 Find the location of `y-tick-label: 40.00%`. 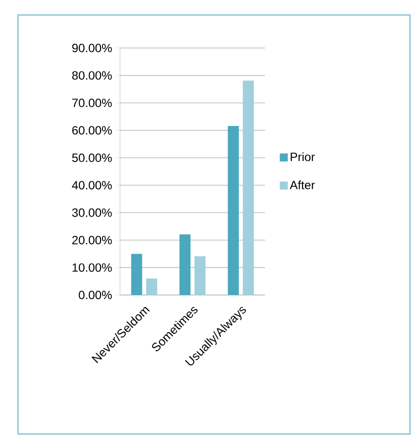

y-tick-label: 40.00% is located at coordinates (92, 185).